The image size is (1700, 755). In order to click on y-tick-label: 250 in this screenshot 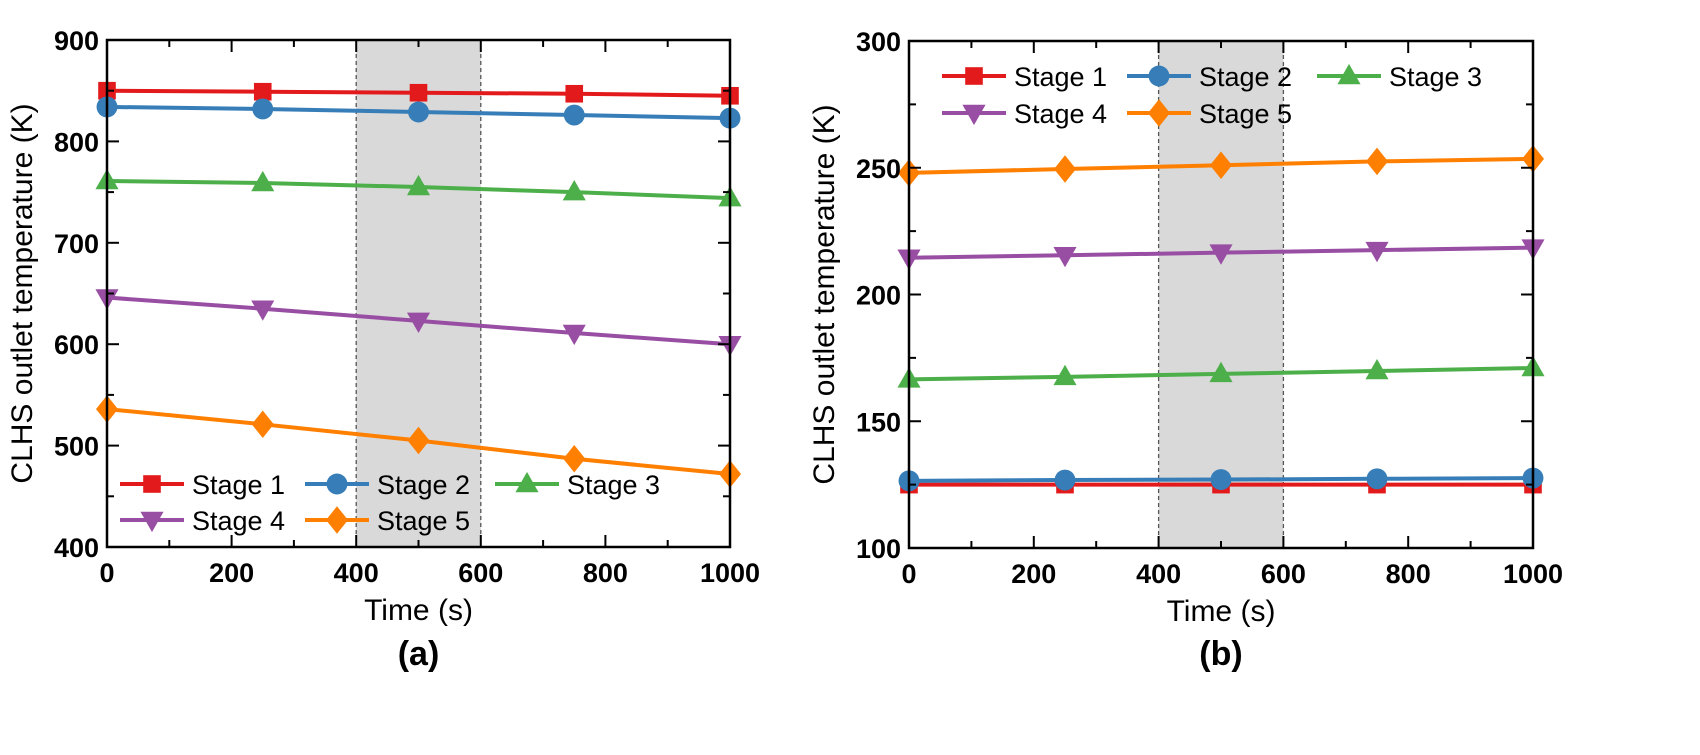, I will do `click(878, 169)`.